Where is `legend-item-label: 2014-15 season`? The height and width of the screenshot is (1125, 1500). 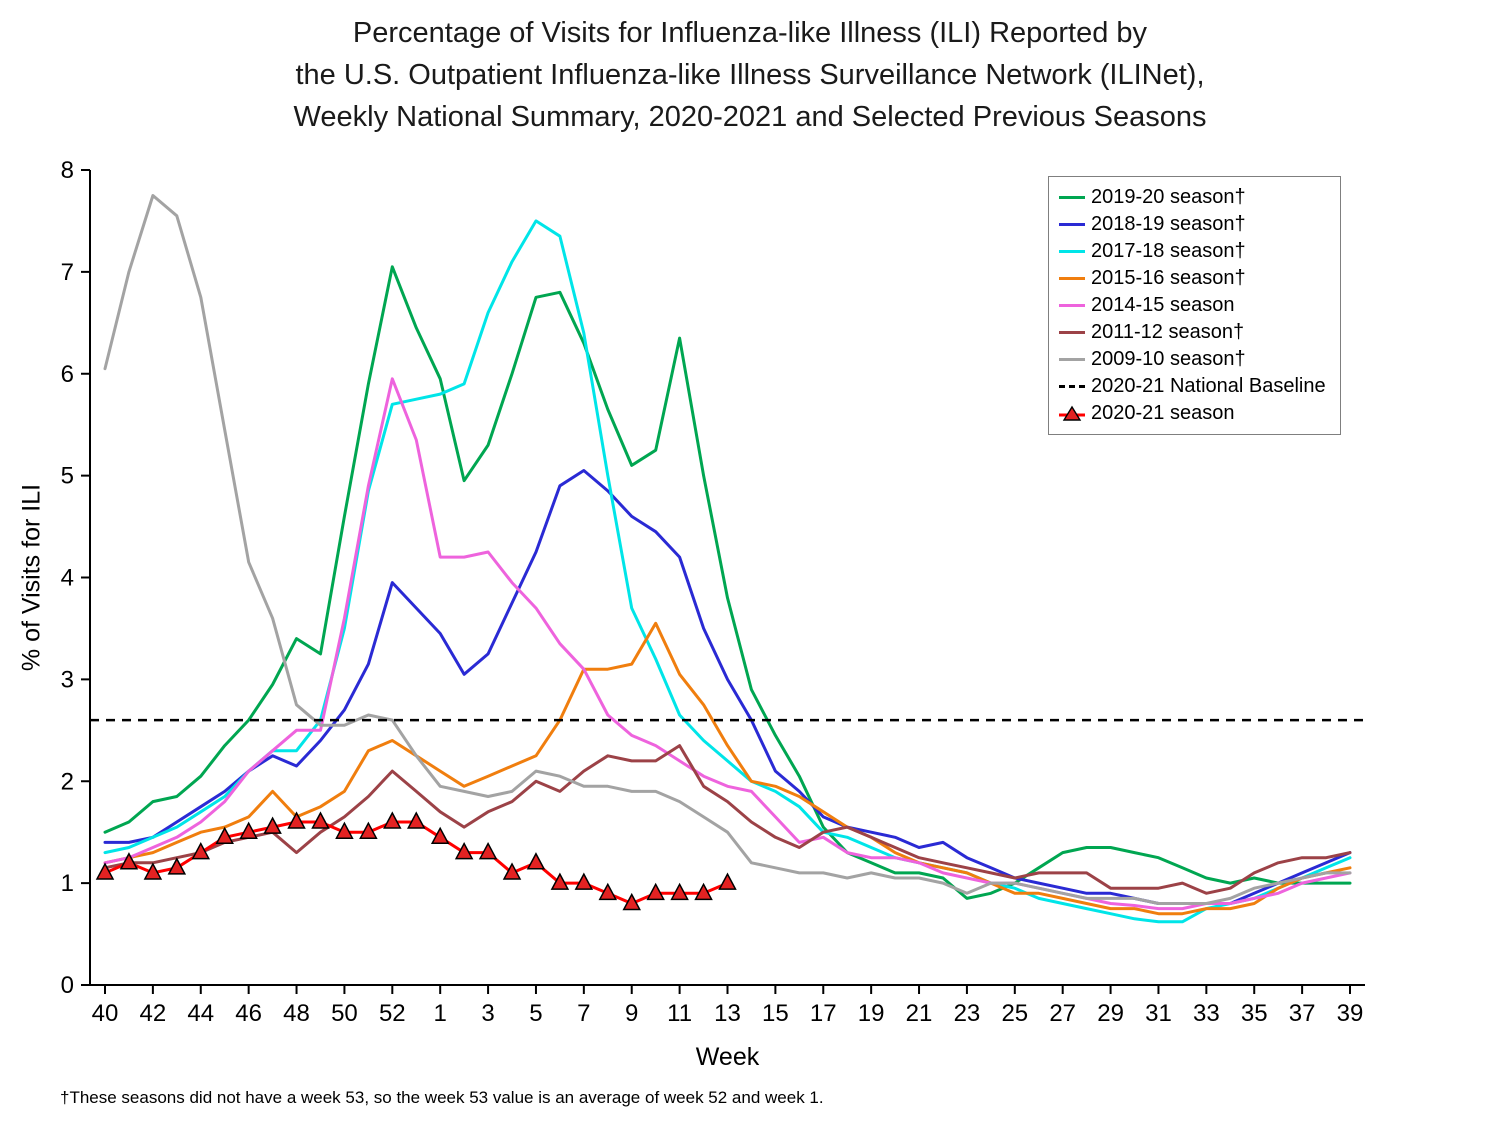
legend-item-label: 2014-15 season is located at coordinates (1163, 305).